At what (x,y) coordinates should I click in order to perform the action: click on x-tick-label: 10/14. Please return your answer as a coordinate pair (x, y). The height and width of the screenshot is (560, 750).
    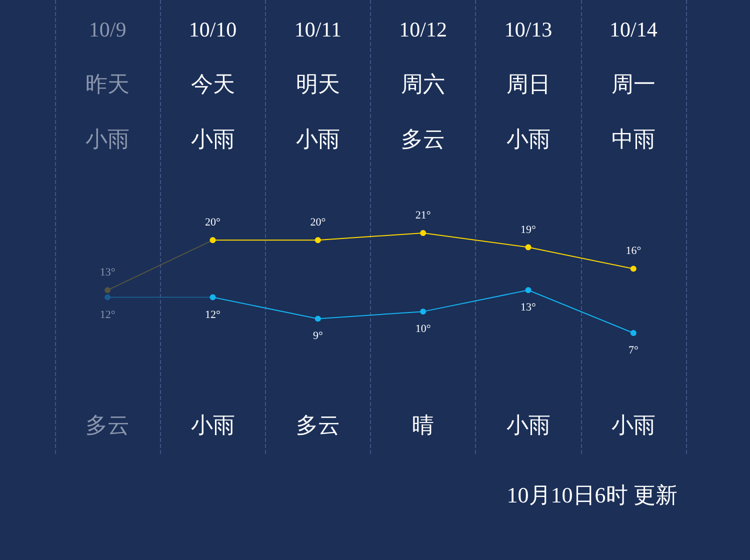
    Looking at the image, I should click on (633, 30).